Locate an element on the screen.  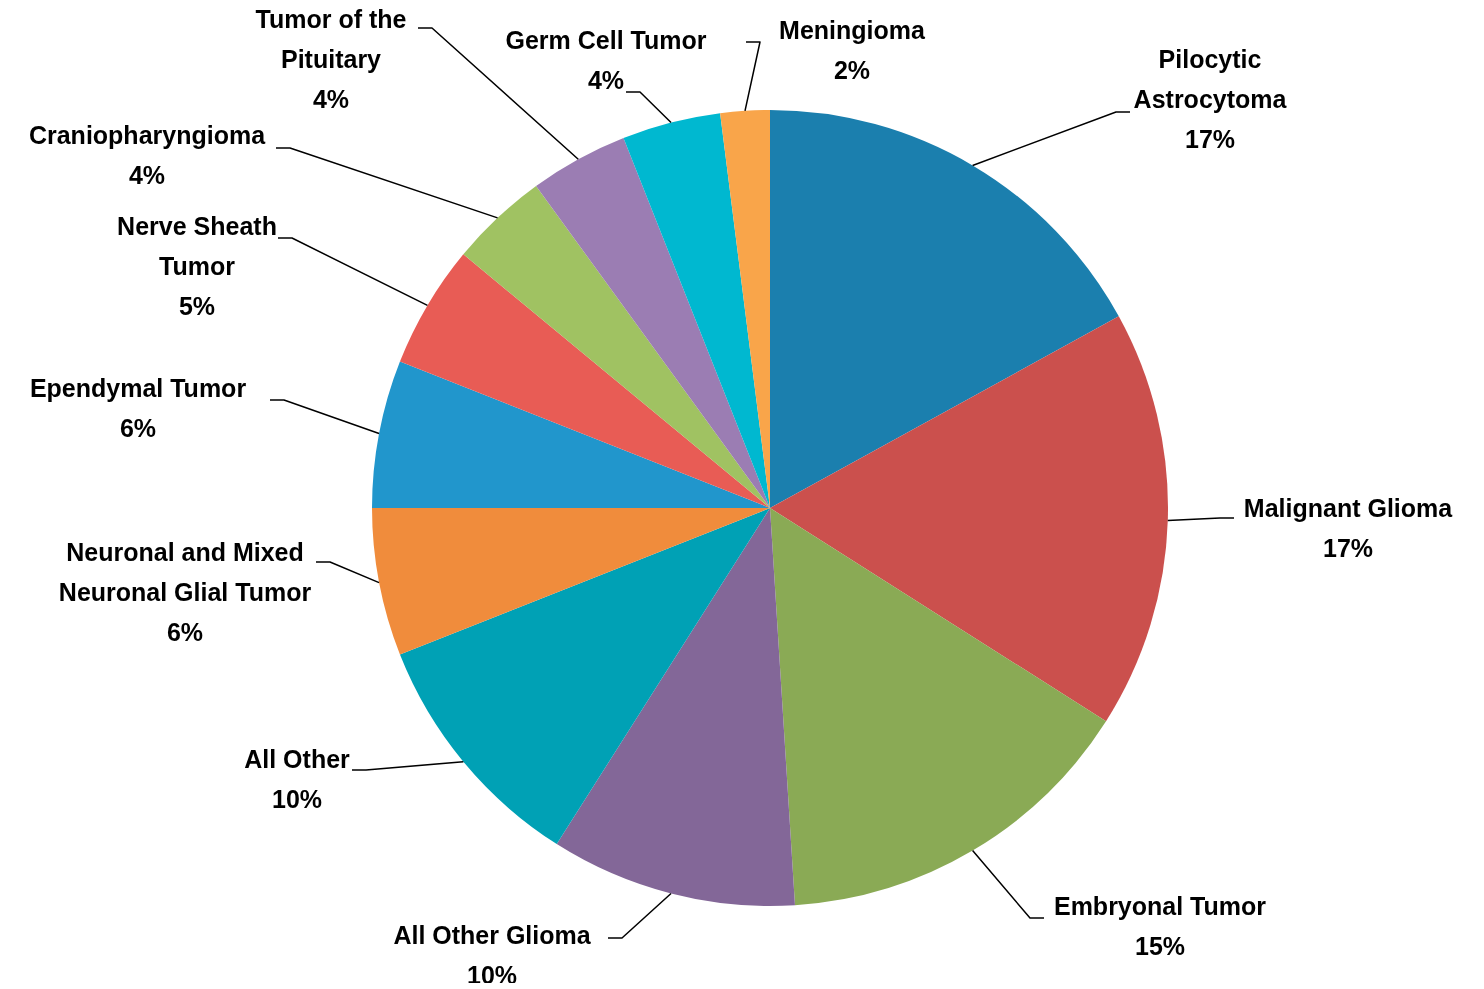
slice-label: Nerve Sheath Tumor is located at coordinates (197, 245).